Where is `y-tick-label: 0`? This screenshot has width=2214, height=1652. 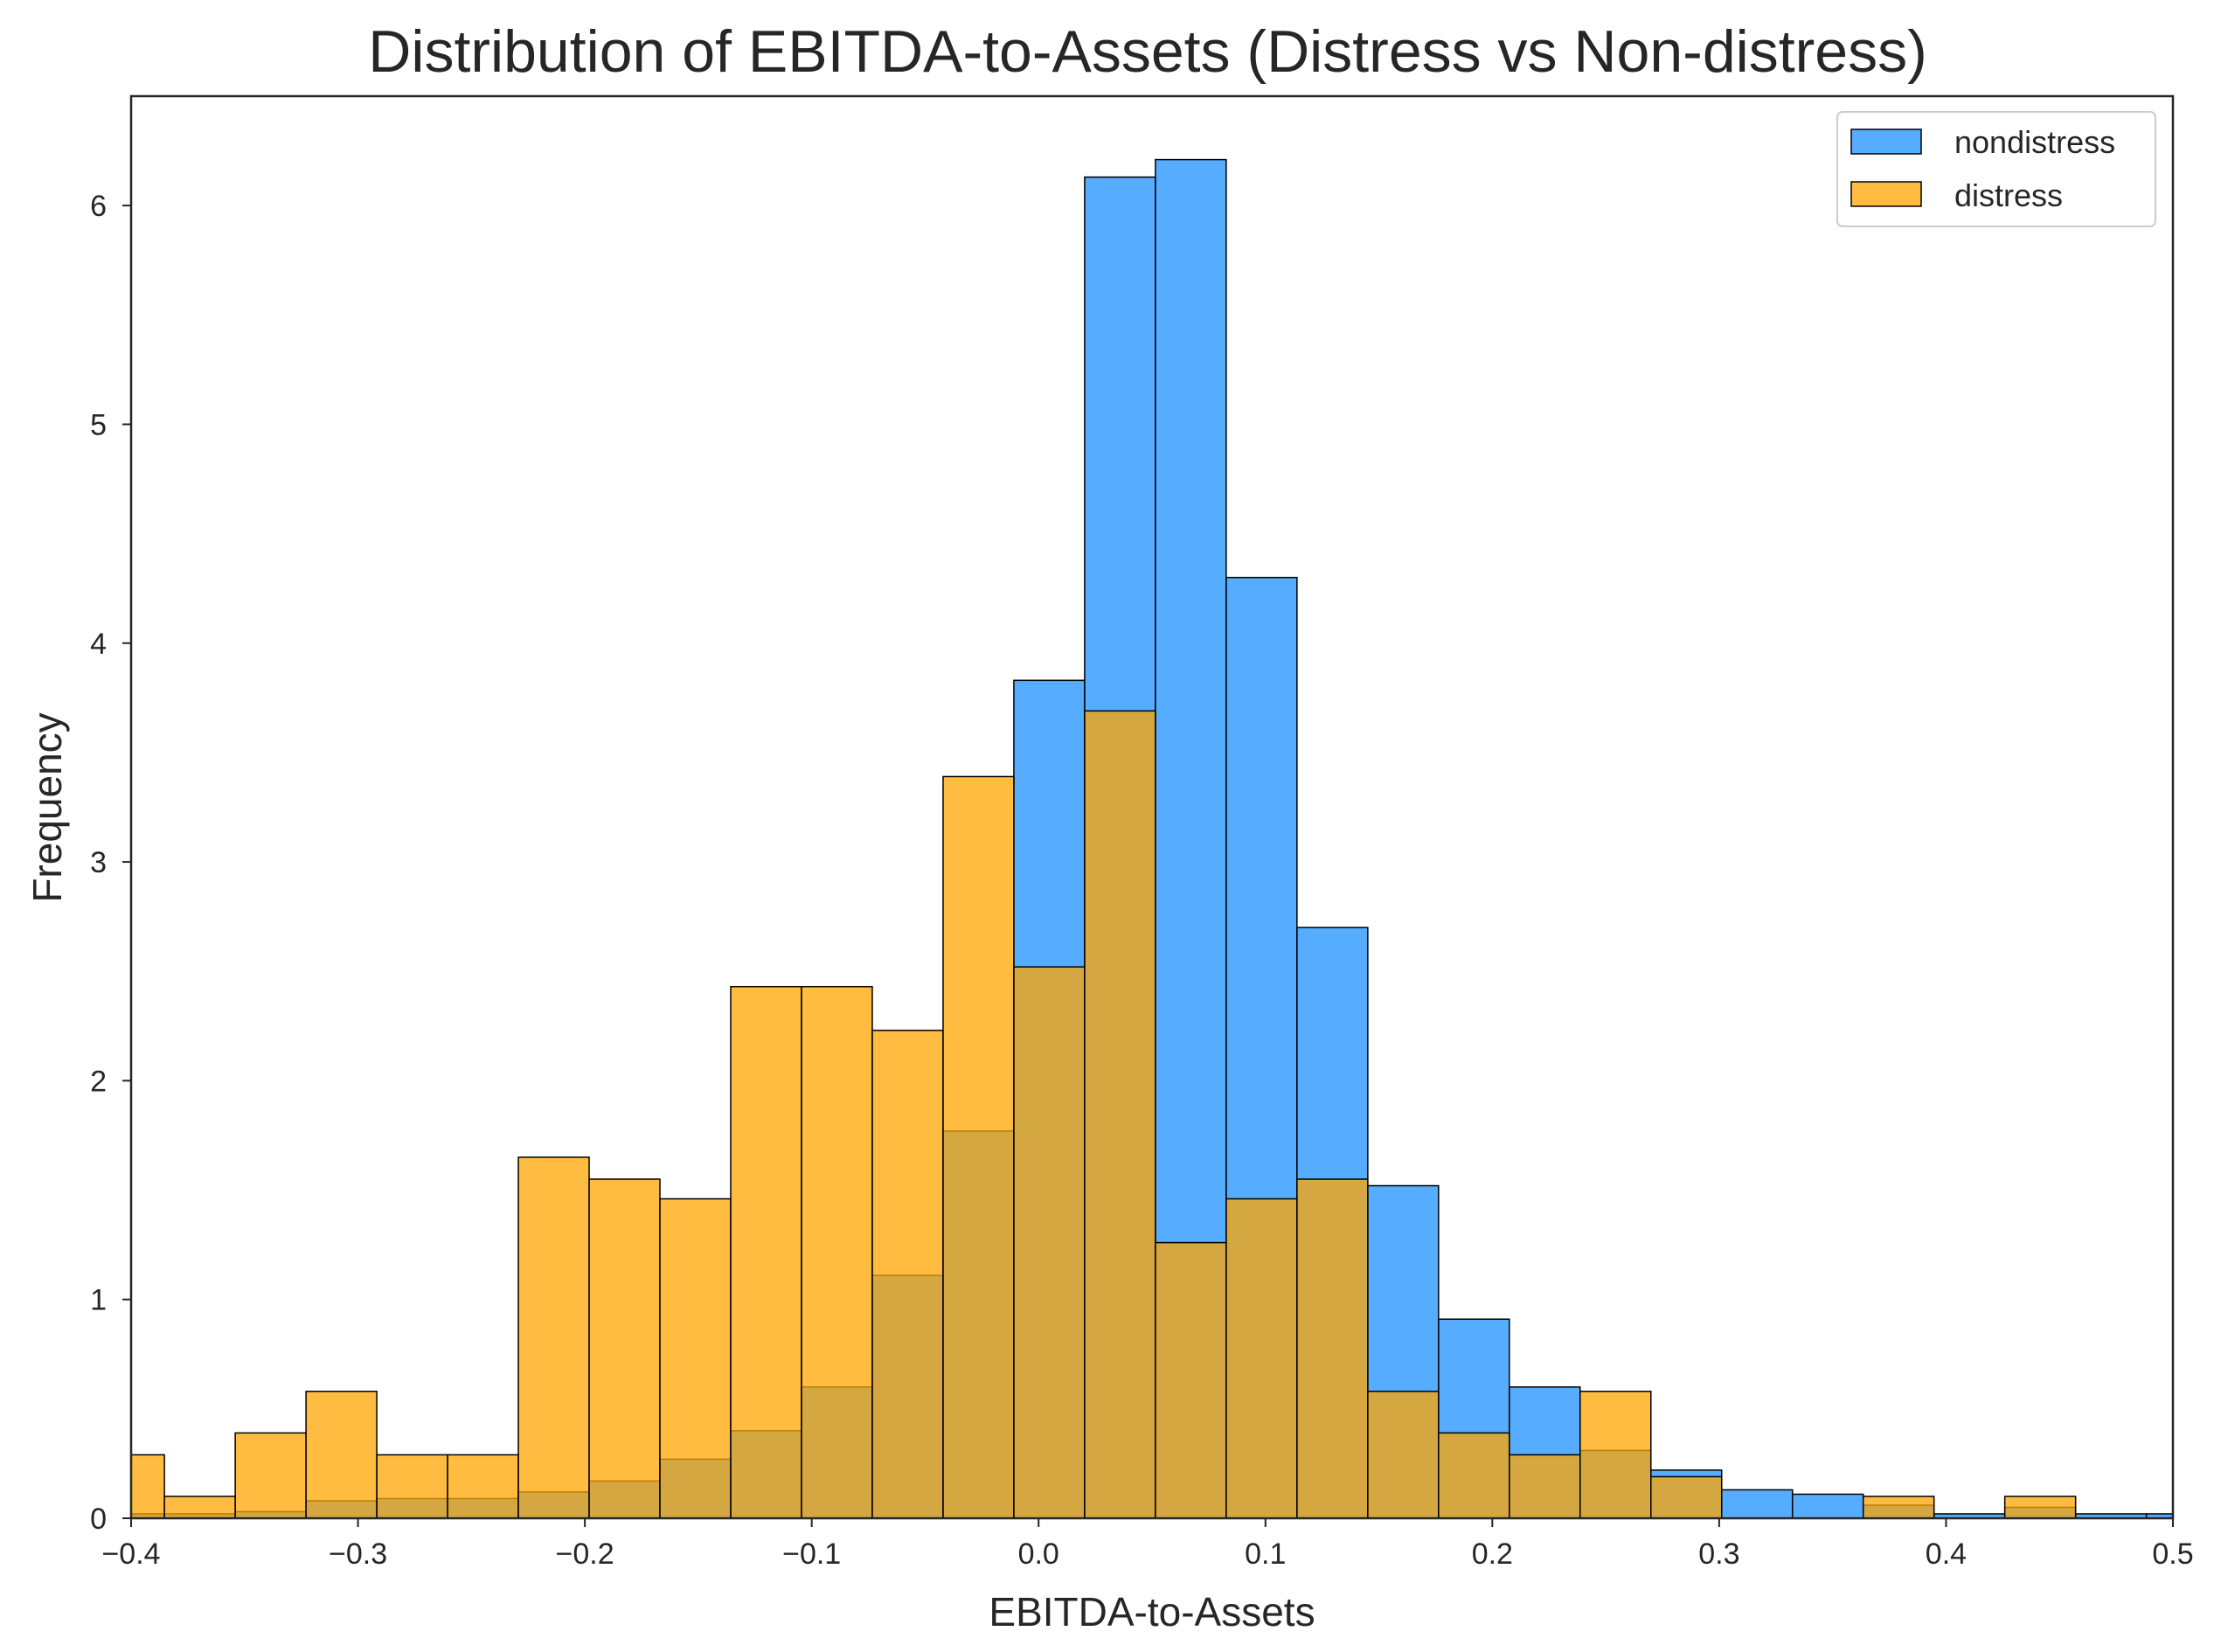 y-tick-label: 0 is located at coordinates (98, 1519).